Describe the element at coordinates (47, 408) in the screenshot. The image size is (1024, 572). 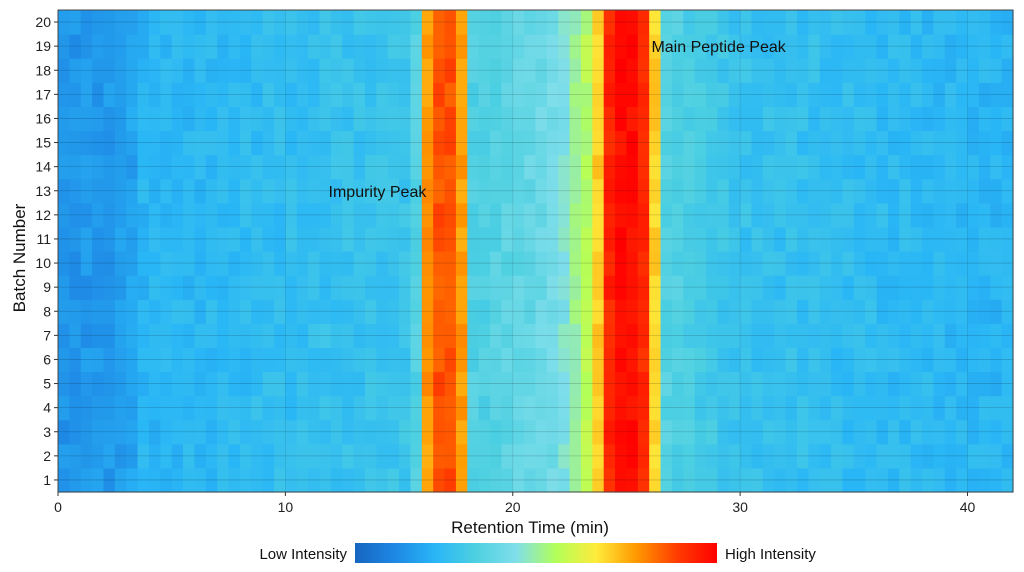
I see `y-tick-label: 4` at that location.